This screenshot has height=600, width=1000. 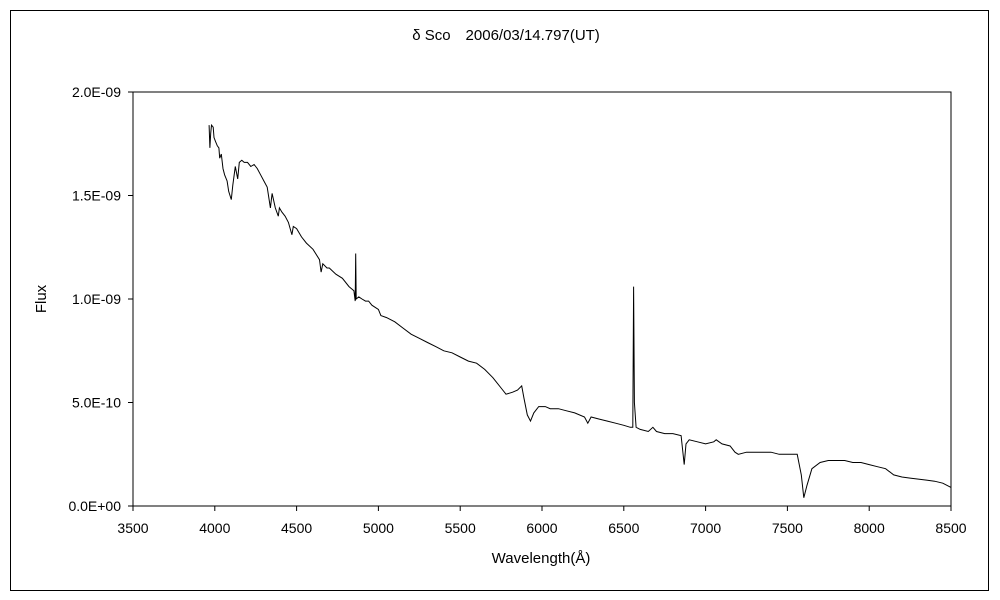 What do you see at coordinates (869, 528) in the screenshot?
I see `x-tick-label: 8000` at bounding box center [869, 528].